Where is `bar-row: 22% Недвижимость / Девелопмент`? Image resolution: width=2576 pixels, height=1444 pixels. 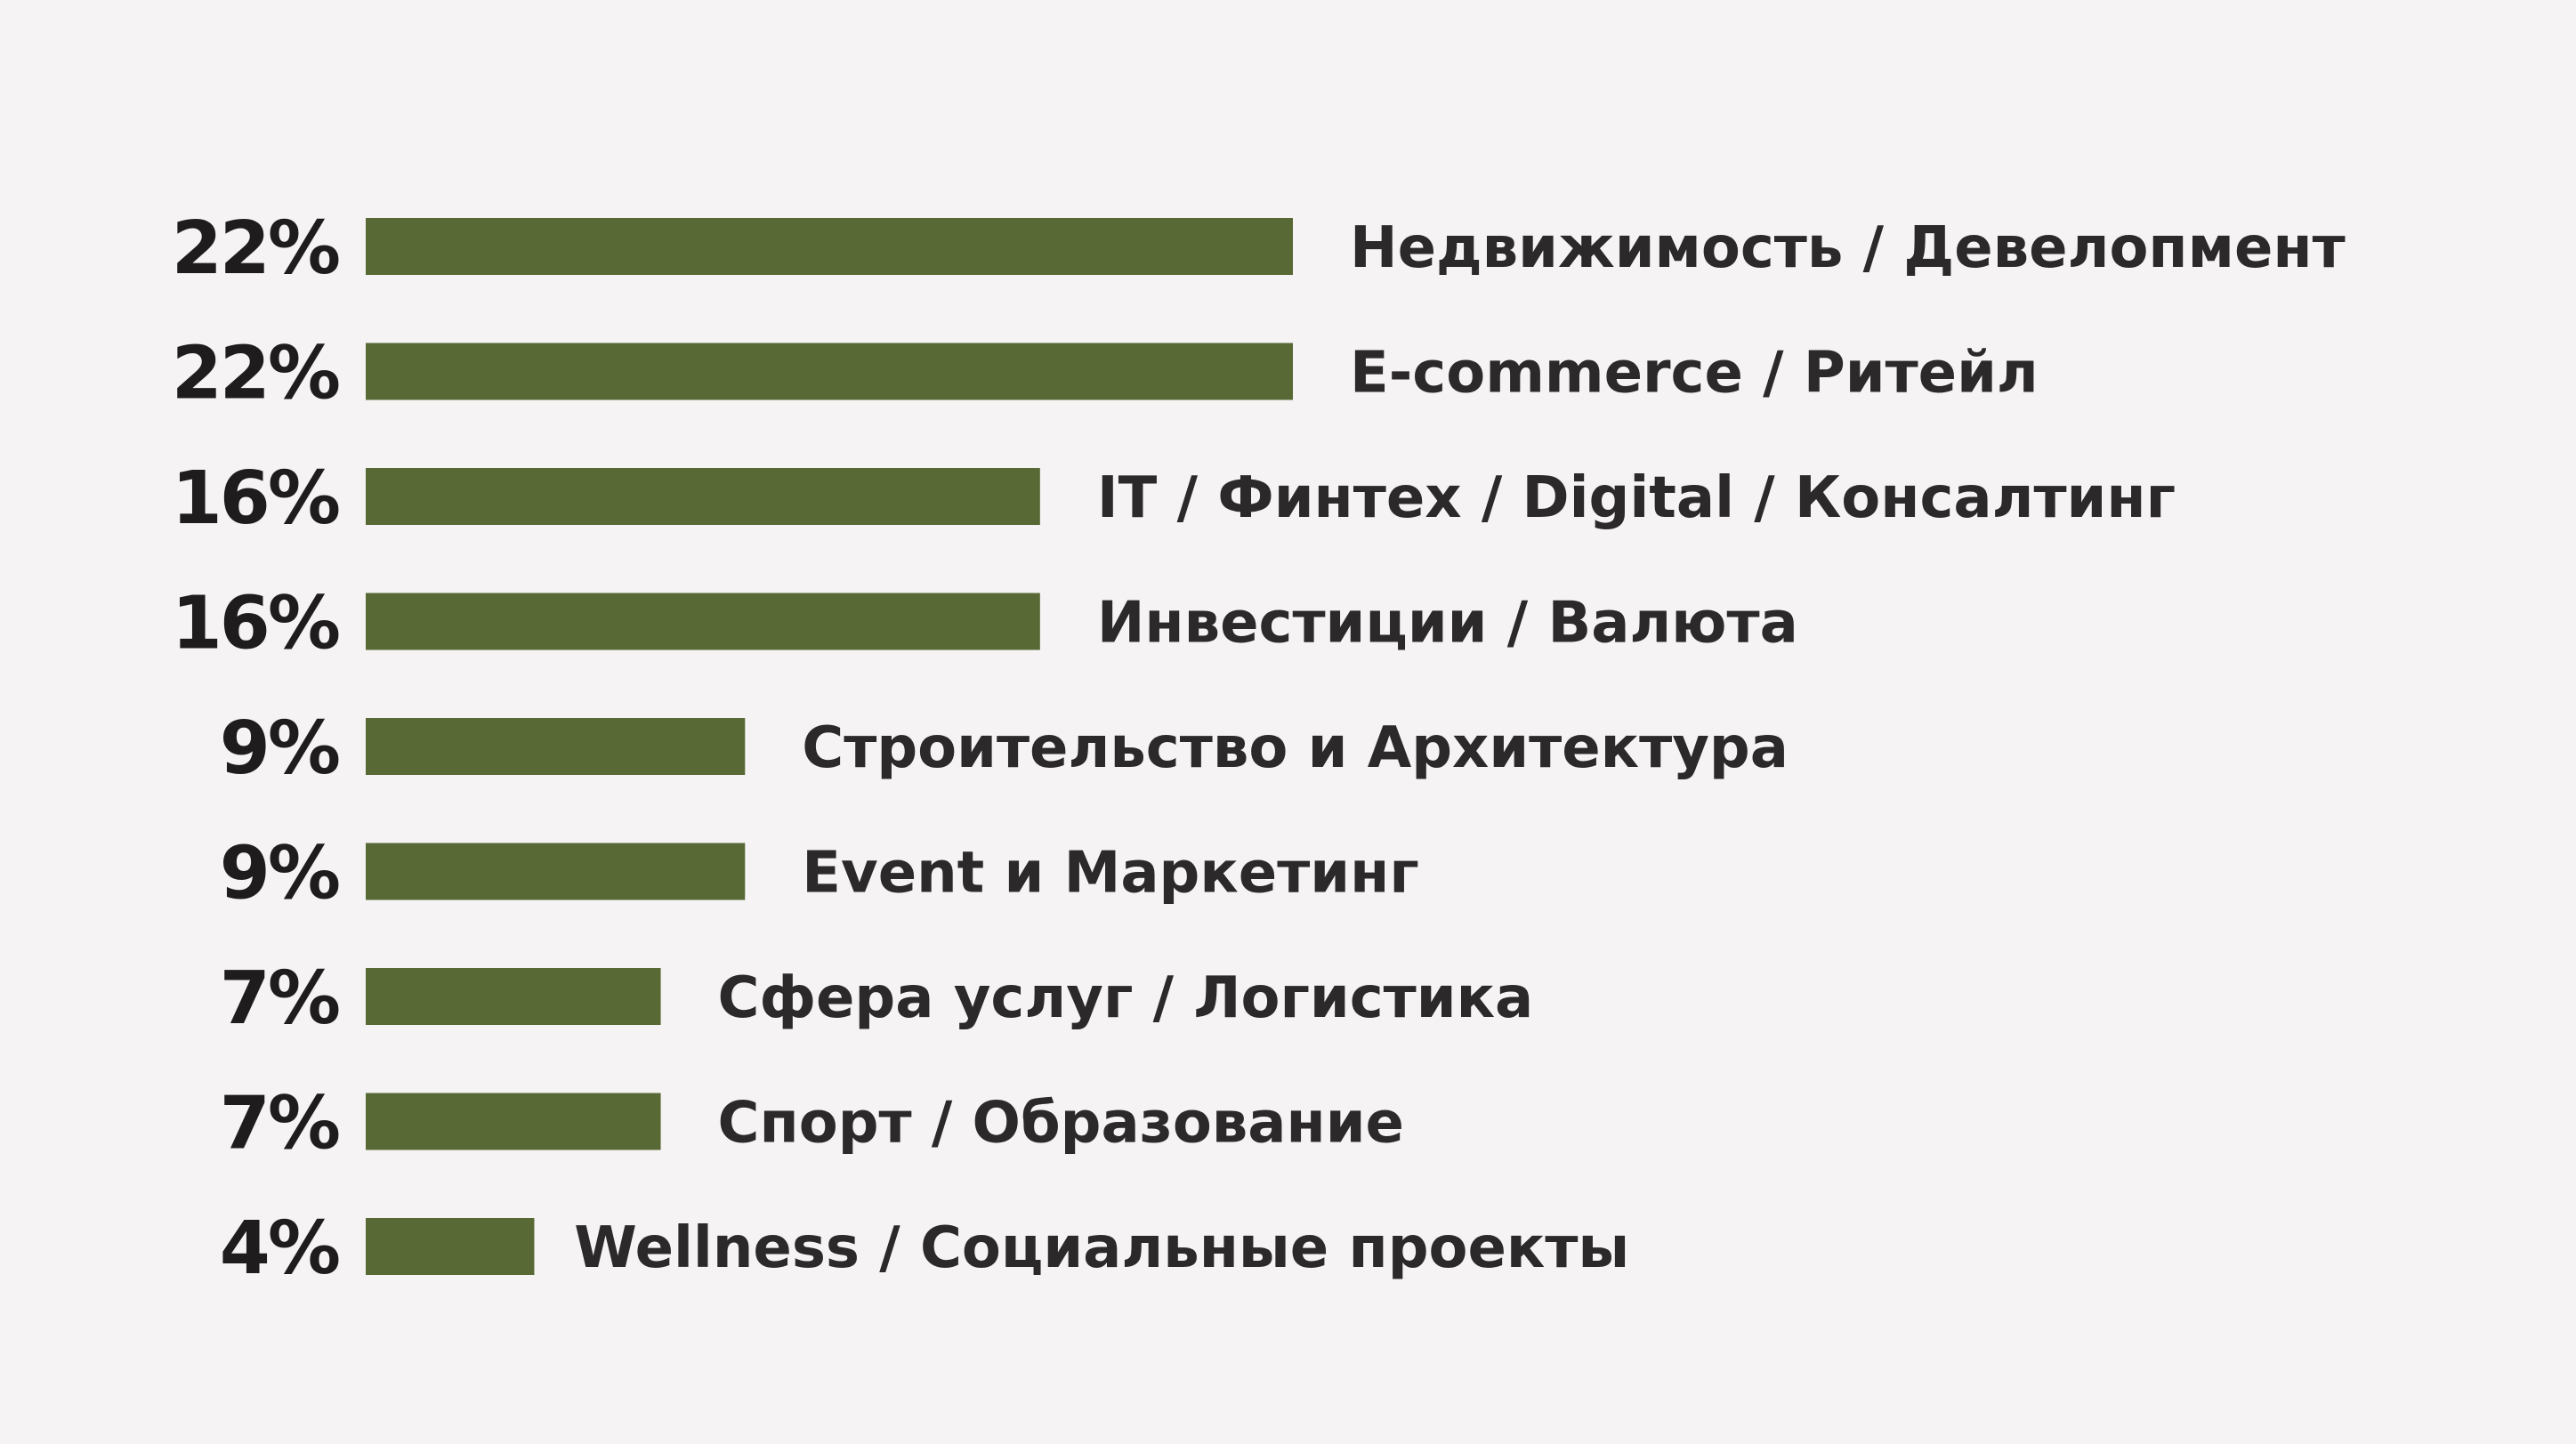 bar-row: 22% Недвижимость / Девелопмент is located at coordinates (1259, 248).